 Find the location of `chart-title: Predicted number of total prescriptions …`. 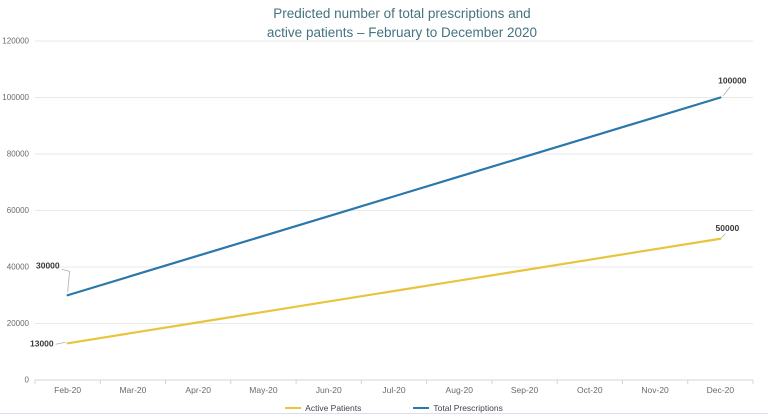

chart-title: Predicted number of total prescriptions … is located at coordinates (384, 23).